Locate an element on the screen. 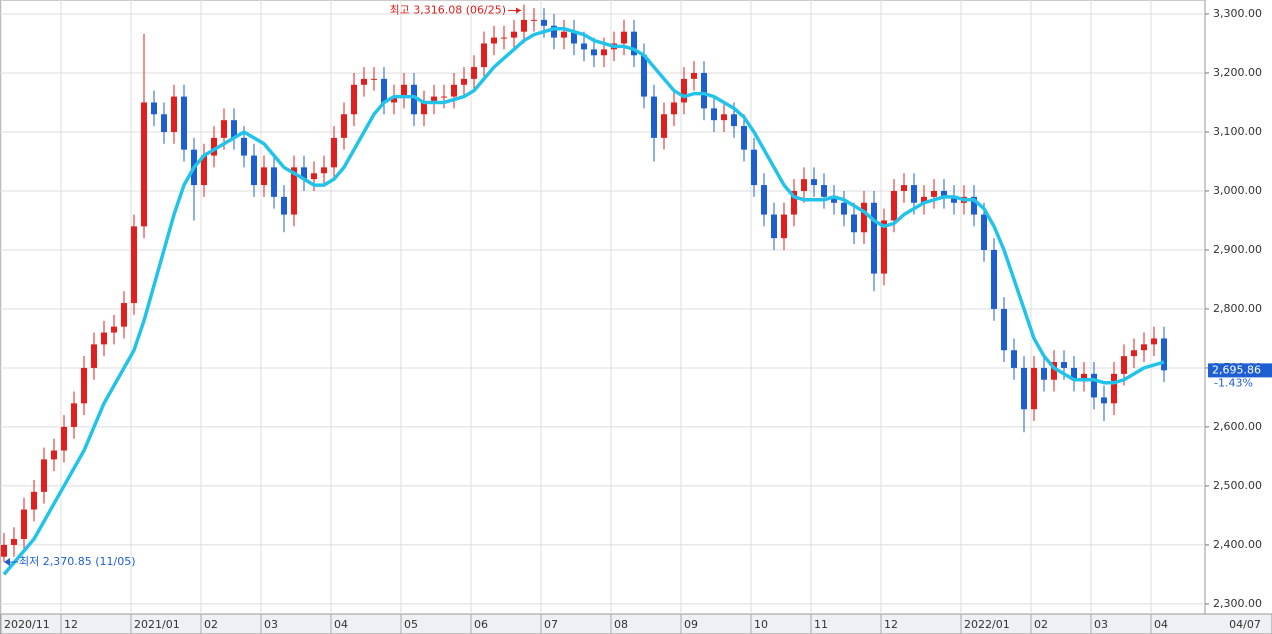 The image size is (1272, 634). y-tick-label: 2,500.00 is located at coordinates (1237, 485).